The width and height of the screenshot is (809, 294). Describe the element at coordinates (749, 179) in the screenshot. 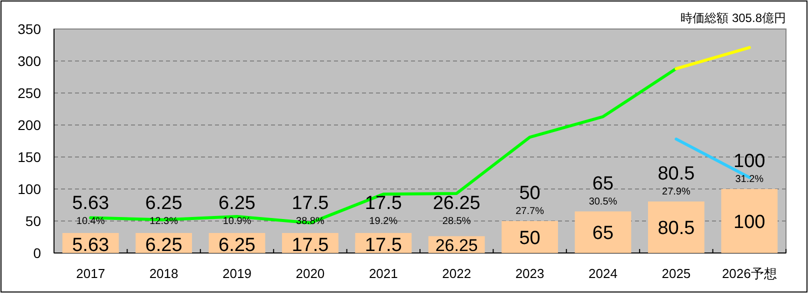

I see `annotation: 31.2%` at that location.